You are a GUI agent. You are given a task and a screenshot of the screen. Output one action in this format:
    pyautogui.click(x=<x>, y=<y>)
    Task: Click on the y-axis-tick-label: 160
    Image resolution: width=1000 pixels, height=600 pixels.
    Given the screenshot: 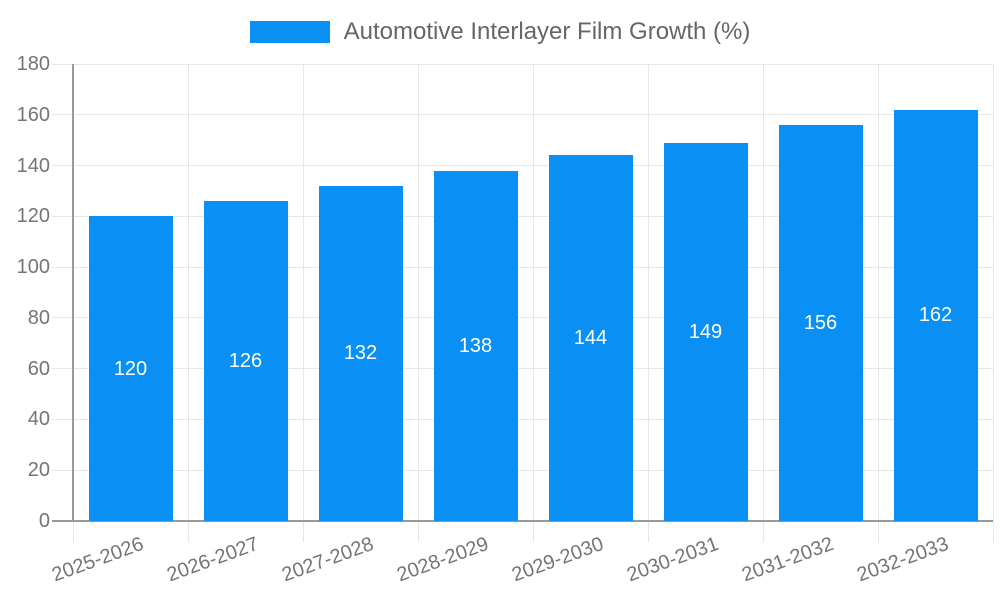 What is the action you would take?
    pyautogui.click(x=33, y=114)
    